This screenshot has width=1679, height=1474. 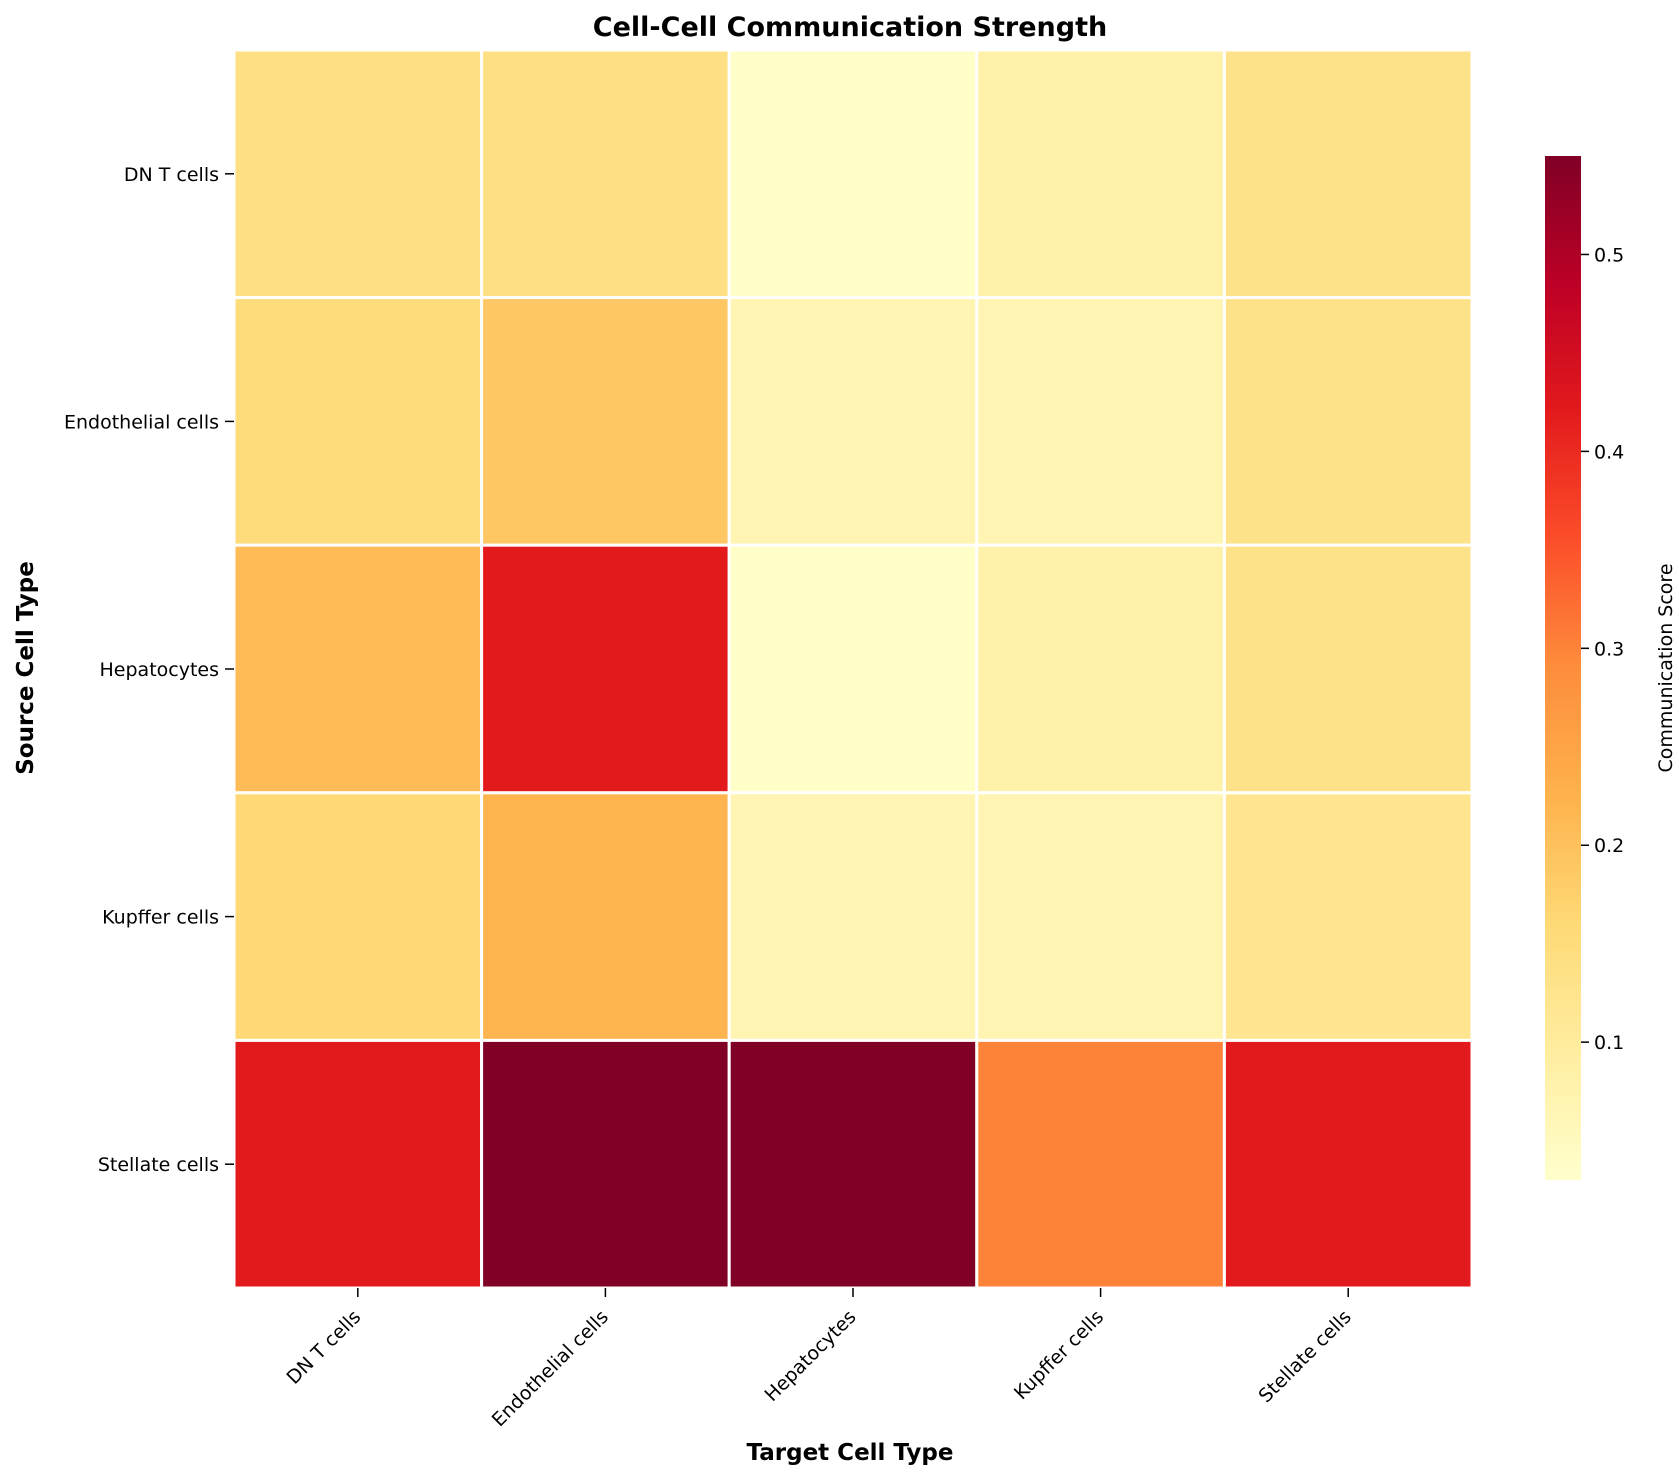 I want to click on colorbar-ticks: 0.1 0.2 0.3 0.4 0.5, so click(x=1602, y=649).